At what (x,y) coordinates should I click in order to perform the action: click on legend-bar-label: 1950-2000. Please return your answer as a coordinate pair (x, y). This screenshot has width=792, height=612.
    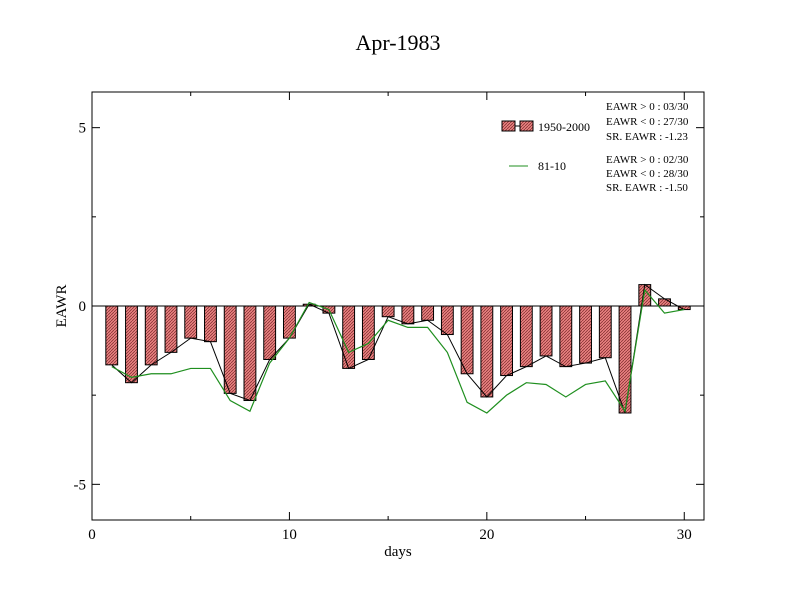
    Looking at the image, I should click on (564, 127).